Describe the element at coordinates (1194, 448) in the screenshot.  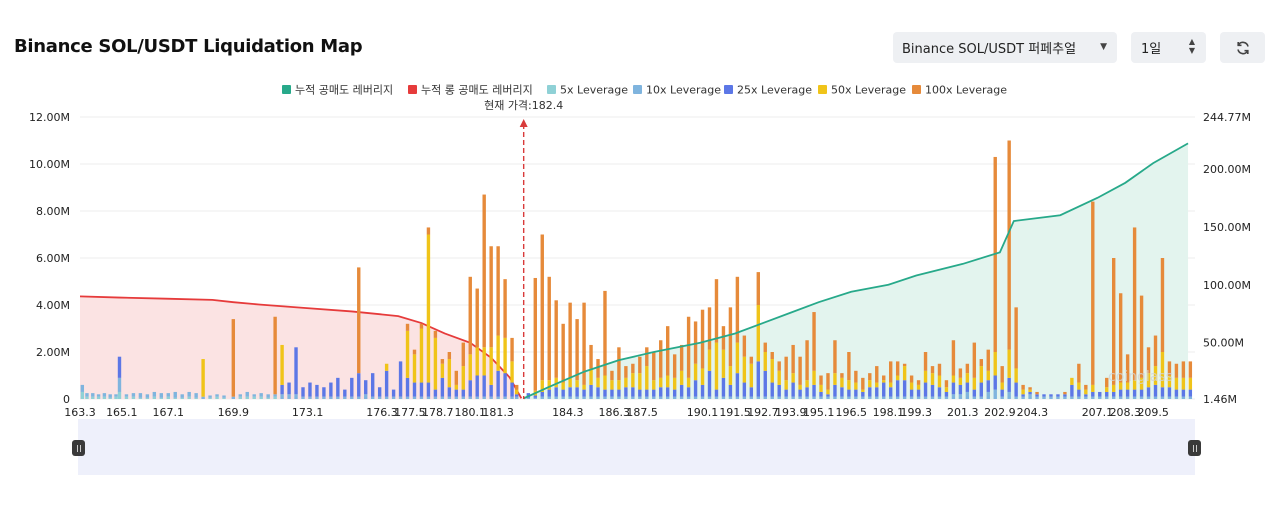
I see `range-slider-right-handle` at that location.